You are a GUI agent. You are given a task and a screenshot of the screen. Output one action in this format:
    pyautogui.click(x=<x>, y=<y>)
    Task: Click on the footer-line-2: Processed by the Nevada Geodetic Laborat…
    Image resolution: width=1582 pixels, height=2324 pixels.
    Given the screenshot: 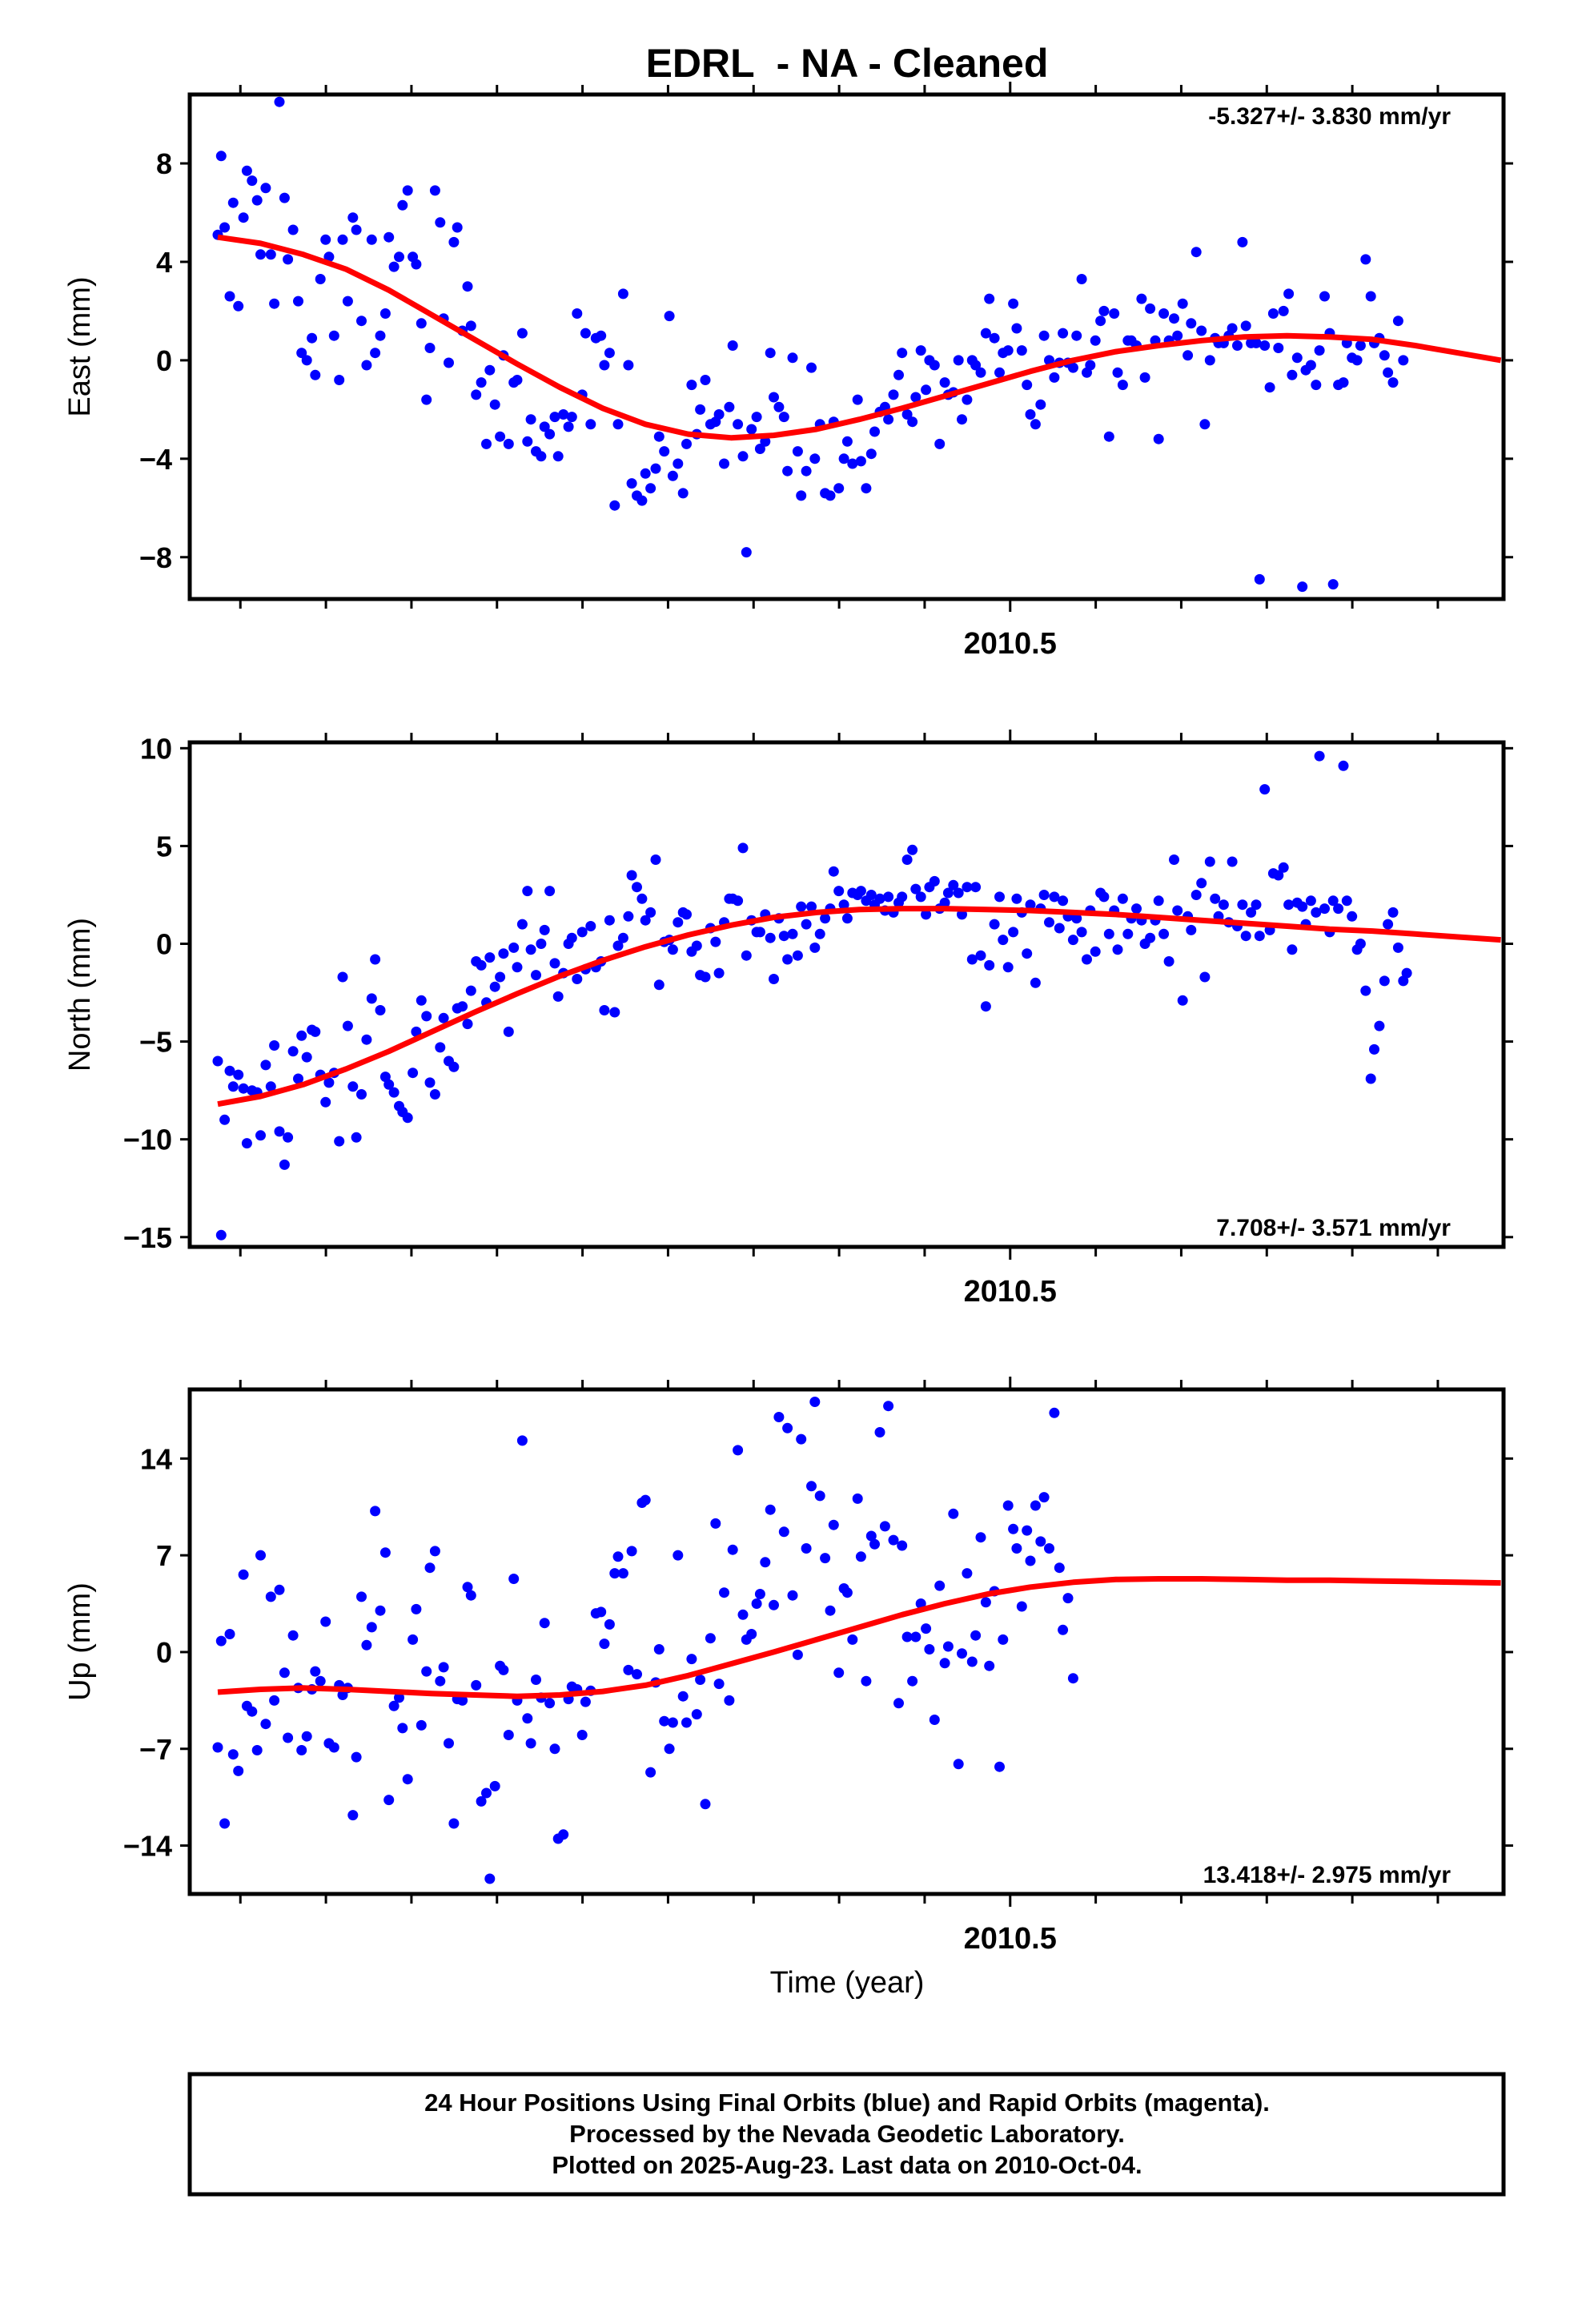 What is the action you would take?
    pyautogui.click(x=847, y=2134)
    